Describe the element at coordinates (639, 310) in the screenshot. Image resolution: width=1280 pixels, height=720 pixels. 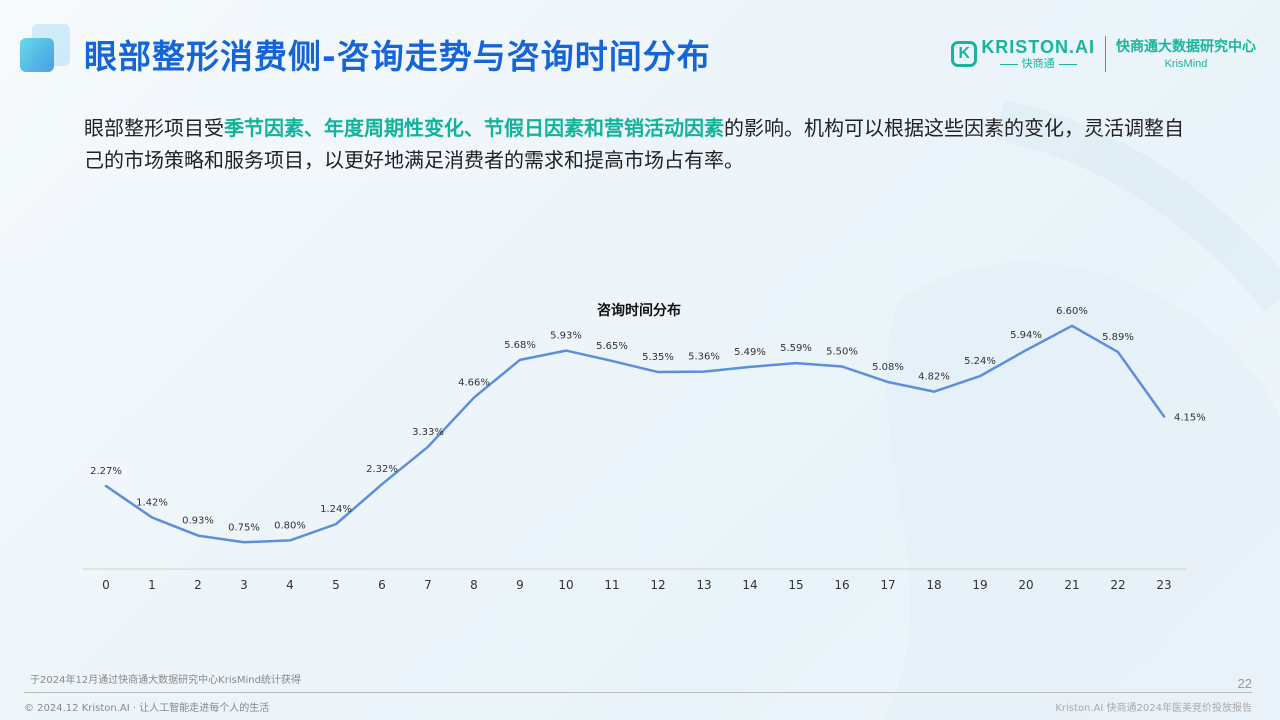
I see `chart-title: 咨询时间分布` at that location.